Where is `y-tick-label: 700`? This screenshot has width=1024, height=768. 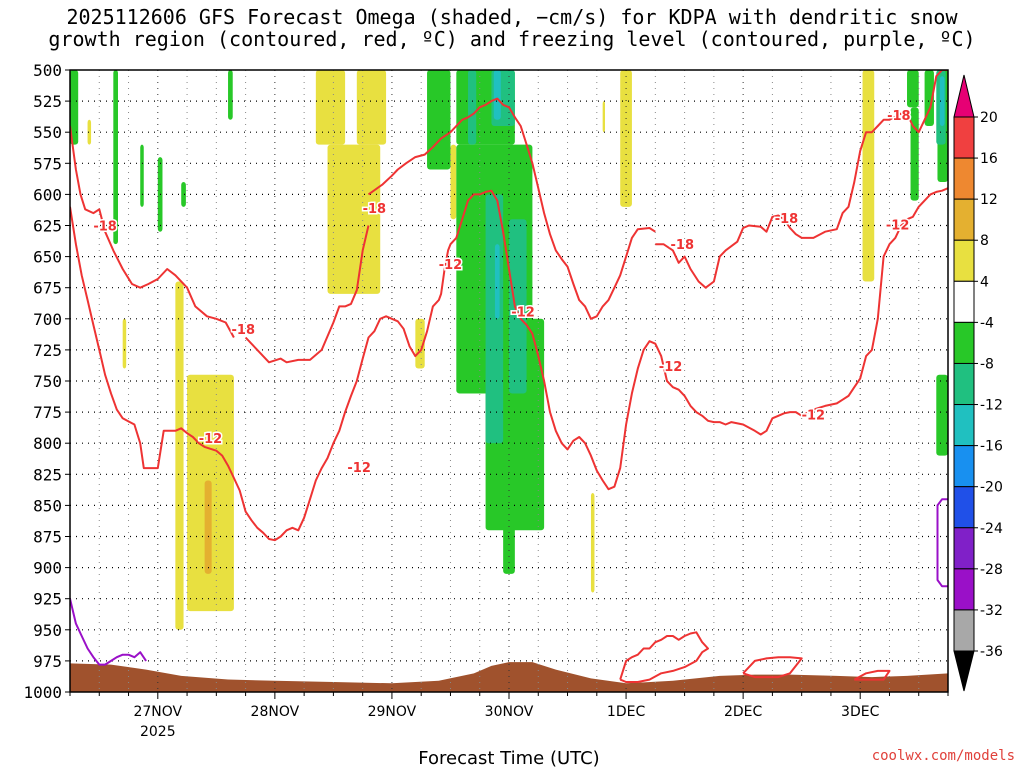 y-tick-label: 700 is located at coordinates (47, 319).